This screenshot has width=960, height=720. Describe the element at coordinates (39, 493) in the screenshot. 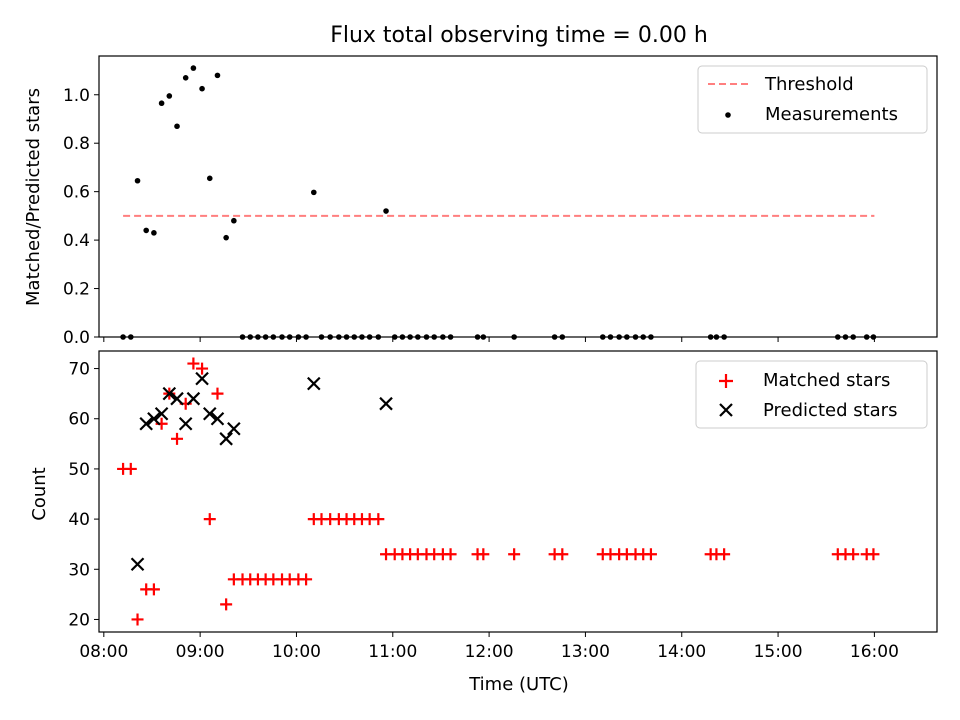

I see `bottom-y-axis-label: Count` at that location.